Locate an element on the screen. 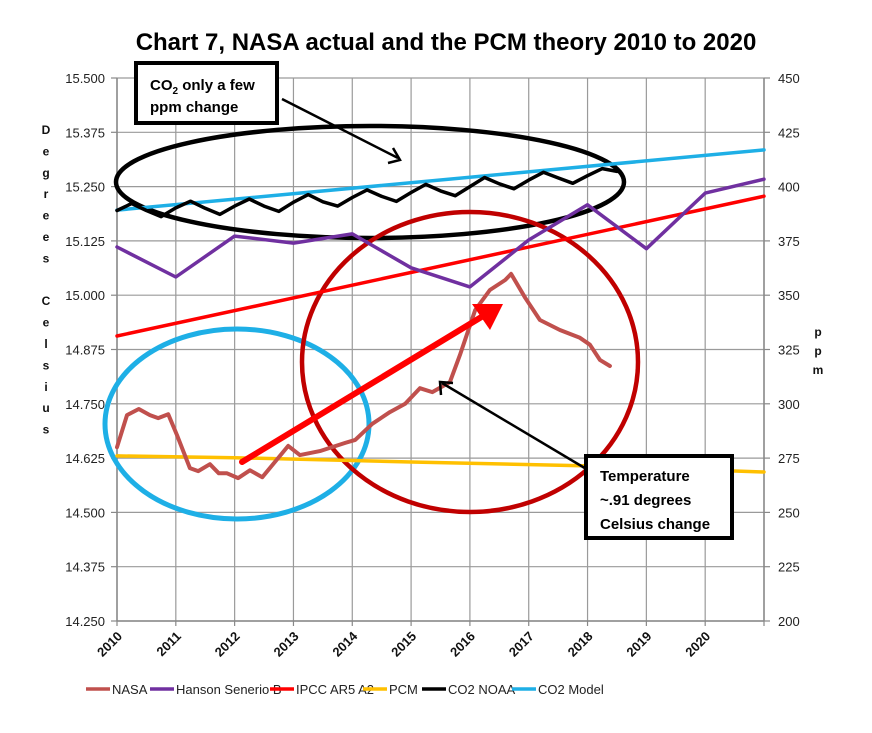 The width and height of the screenshot is (872, 733). co2-annotation-frame is located at coordinates (206, 93).